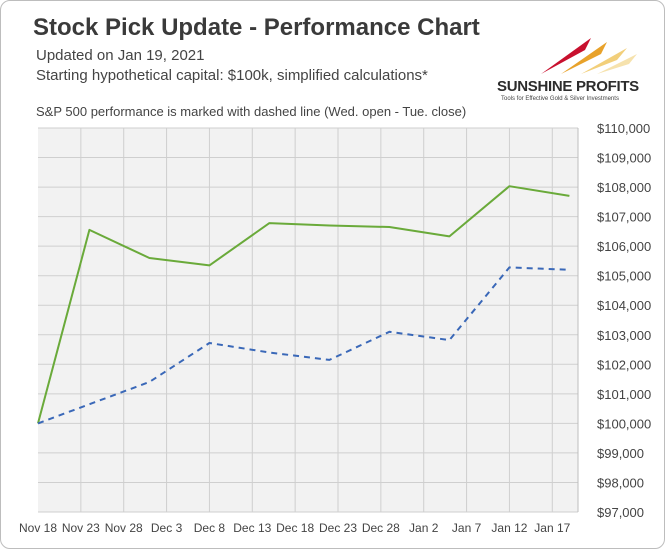 This screenshot has width=665, height=549. Describe the element at coordinates (167, 528) in the screenshot. I see `x-tick-label: Dec 3` at that location.